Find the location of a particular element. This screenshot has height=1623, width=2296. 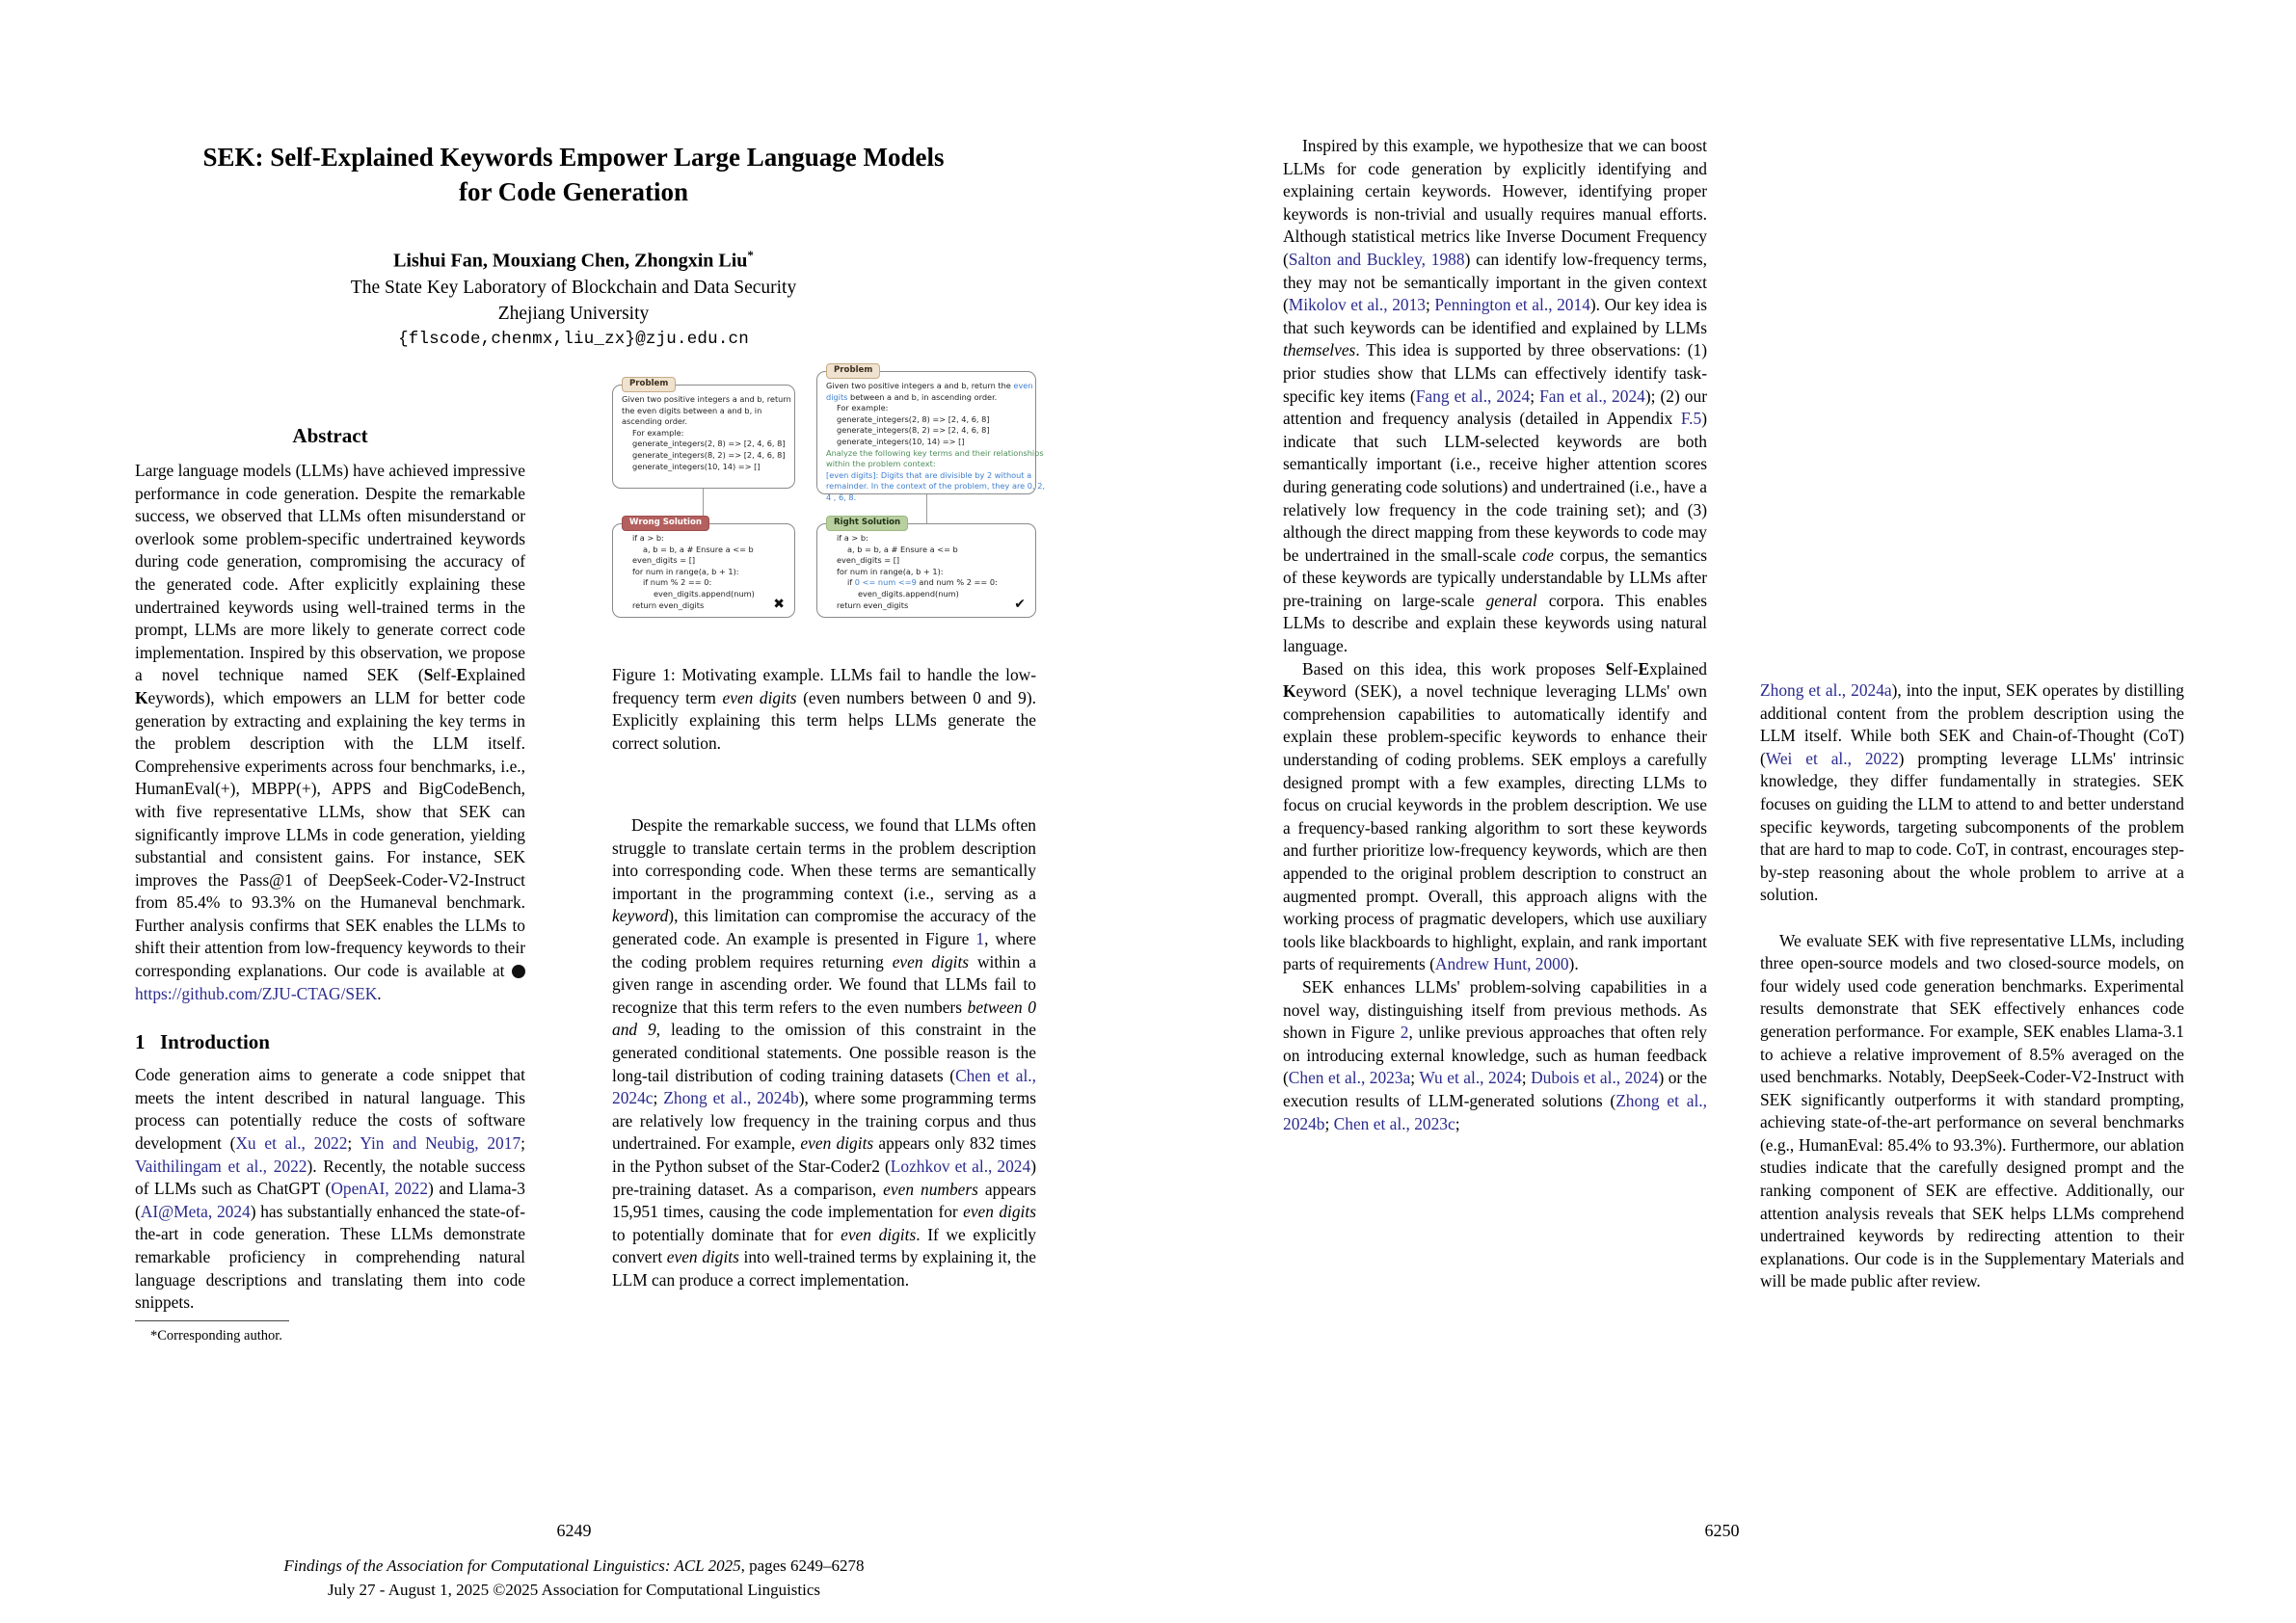

citation-pennington-2014: Pennington et al., 2014 is located at coordinates (1512, 305).